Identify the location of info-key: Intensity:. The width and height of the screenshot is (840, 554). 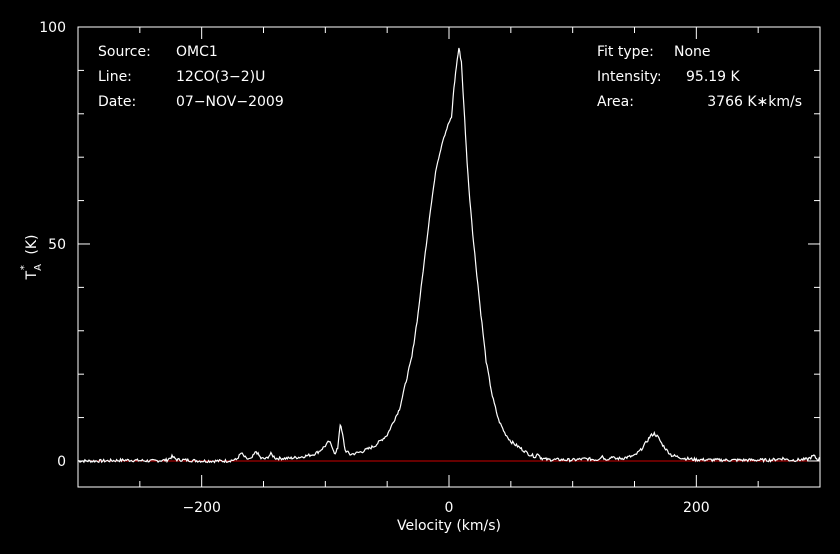
(629, 77).